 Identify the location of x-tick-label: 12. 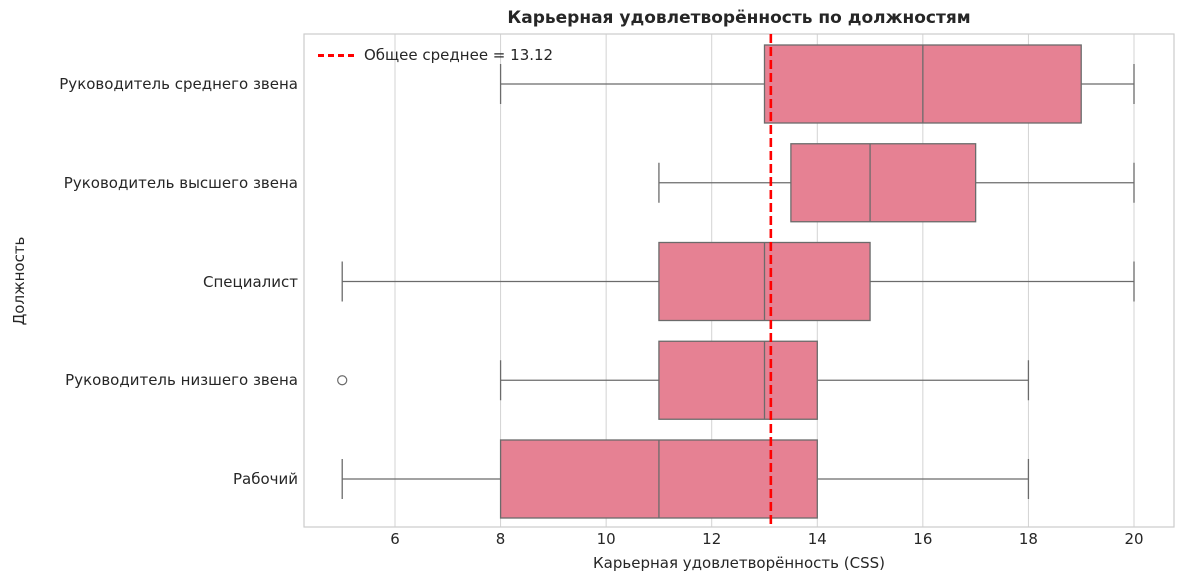
(712, 539).